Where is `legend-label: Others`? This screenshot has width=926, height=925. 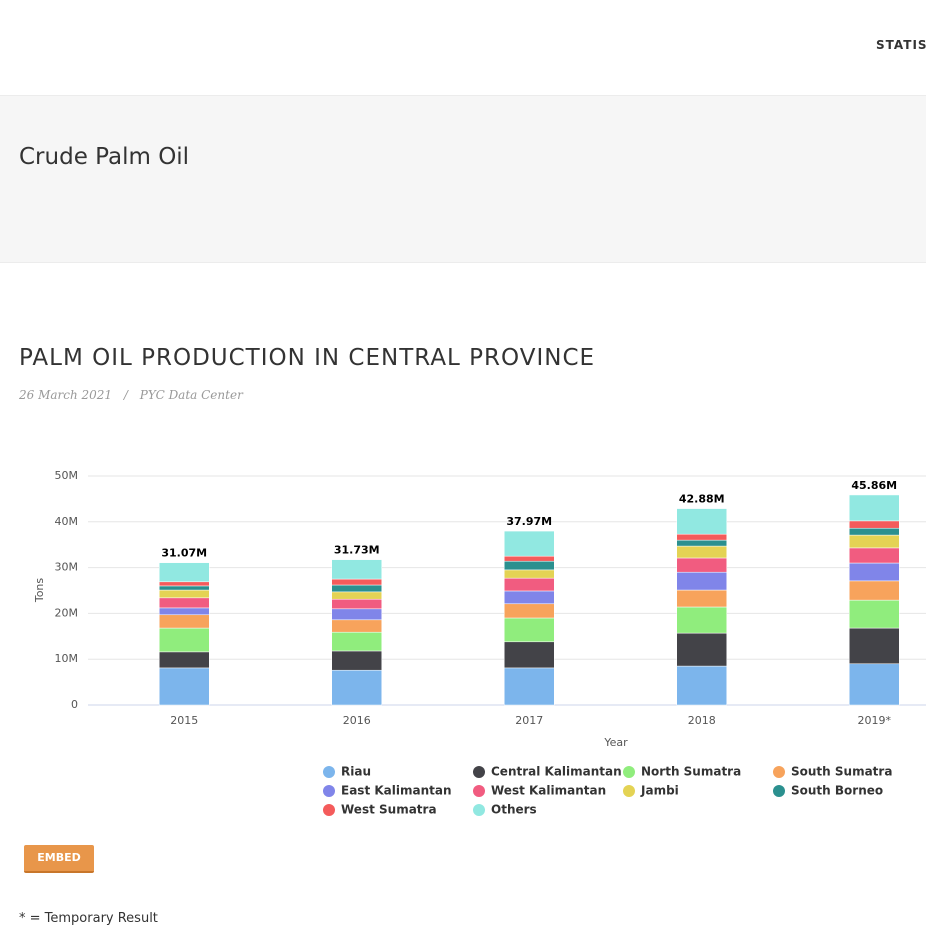
legend-label: Others is located at coordinates (514, 810).